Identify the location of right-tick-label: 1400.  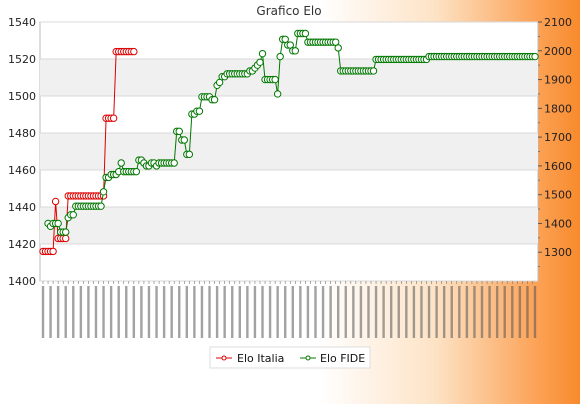
(558, 223).